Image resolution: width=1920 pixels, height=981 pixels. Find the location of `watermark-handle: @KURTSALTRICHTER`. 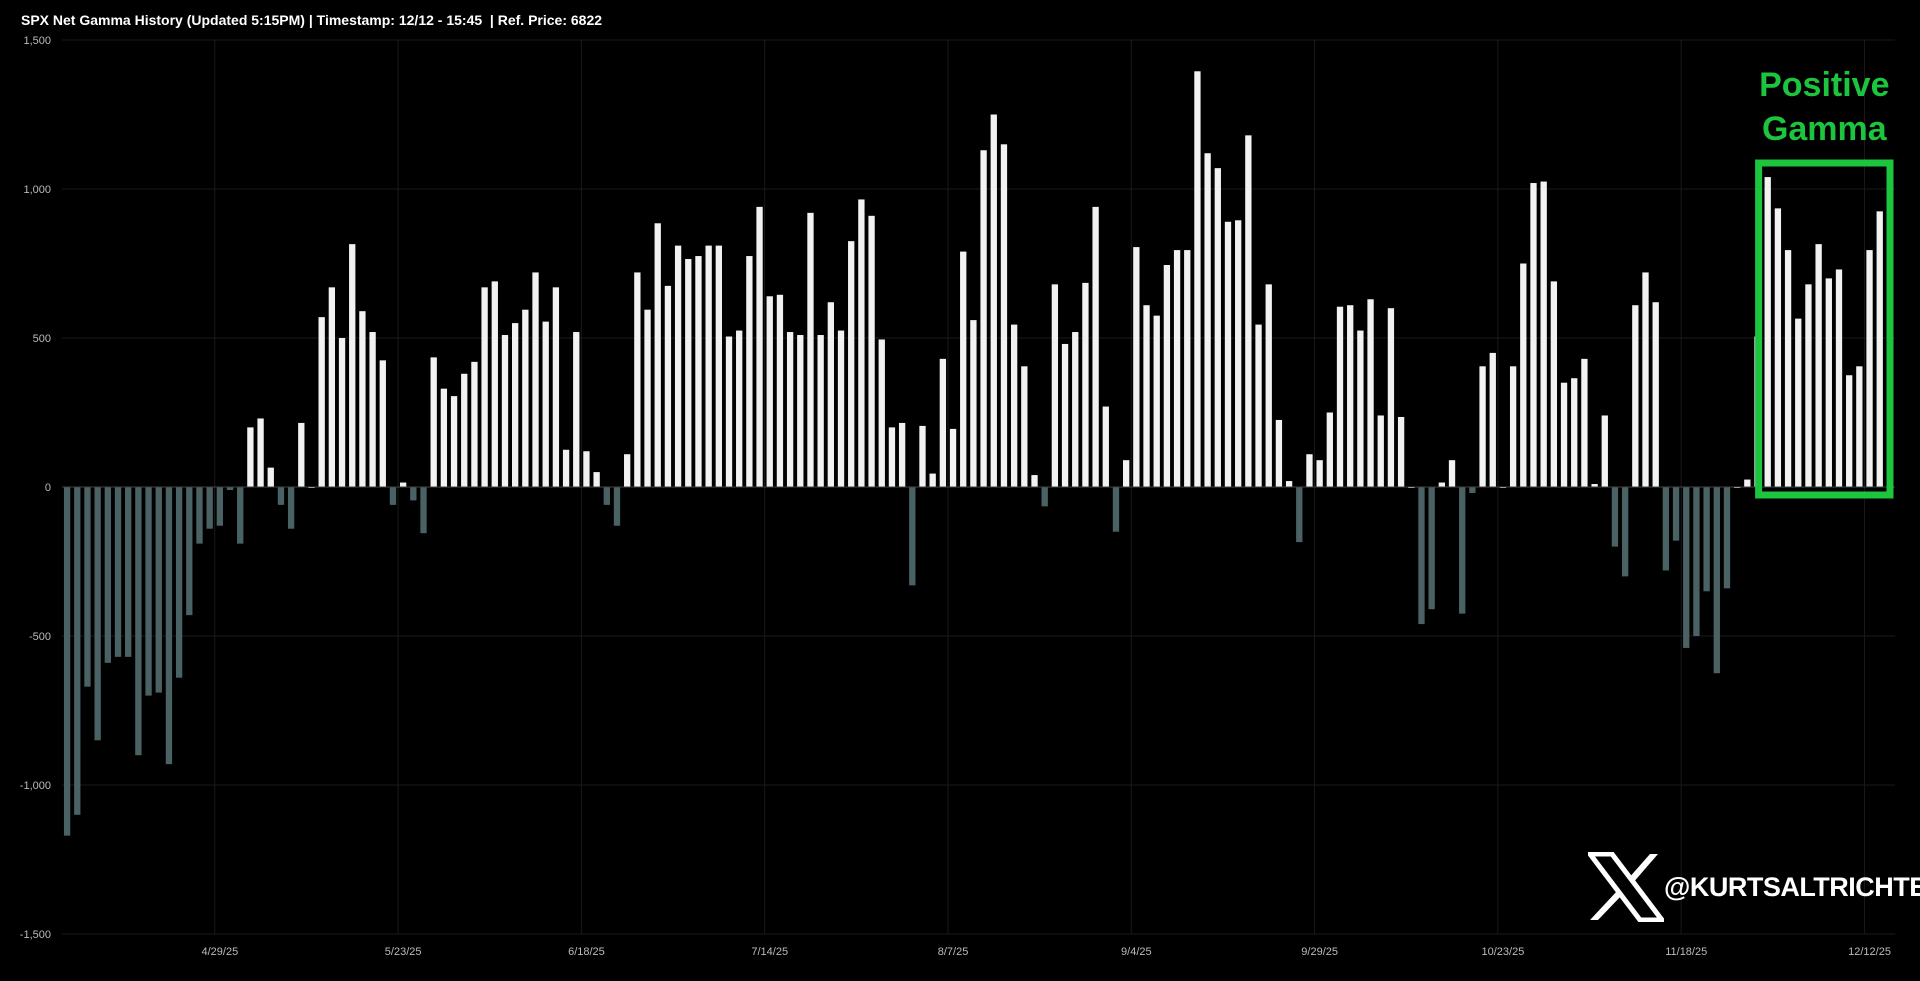

watermark-handle: @KURTSALTRICHTER is located at coordinates (1792, 886).